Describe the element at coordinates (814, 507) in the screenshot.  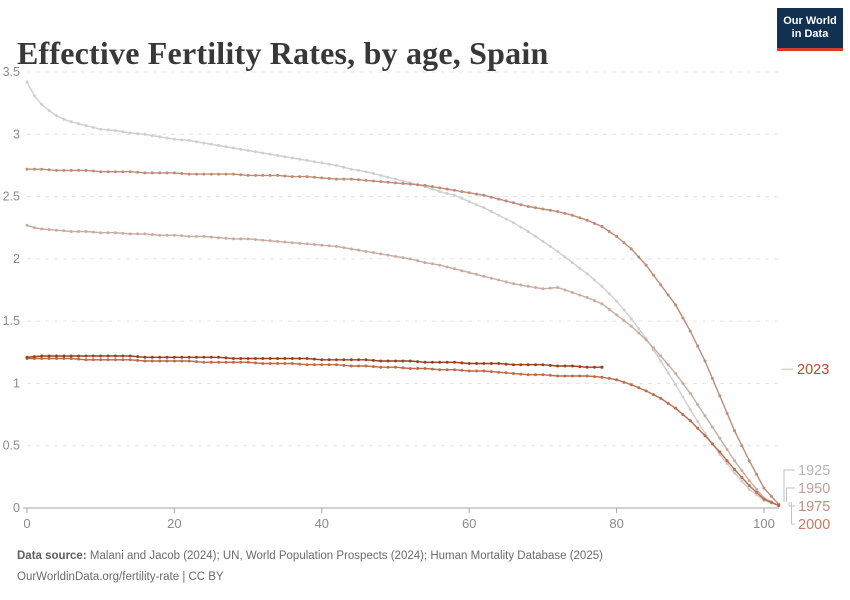
I see `series-label-1975: 1975` at that location.